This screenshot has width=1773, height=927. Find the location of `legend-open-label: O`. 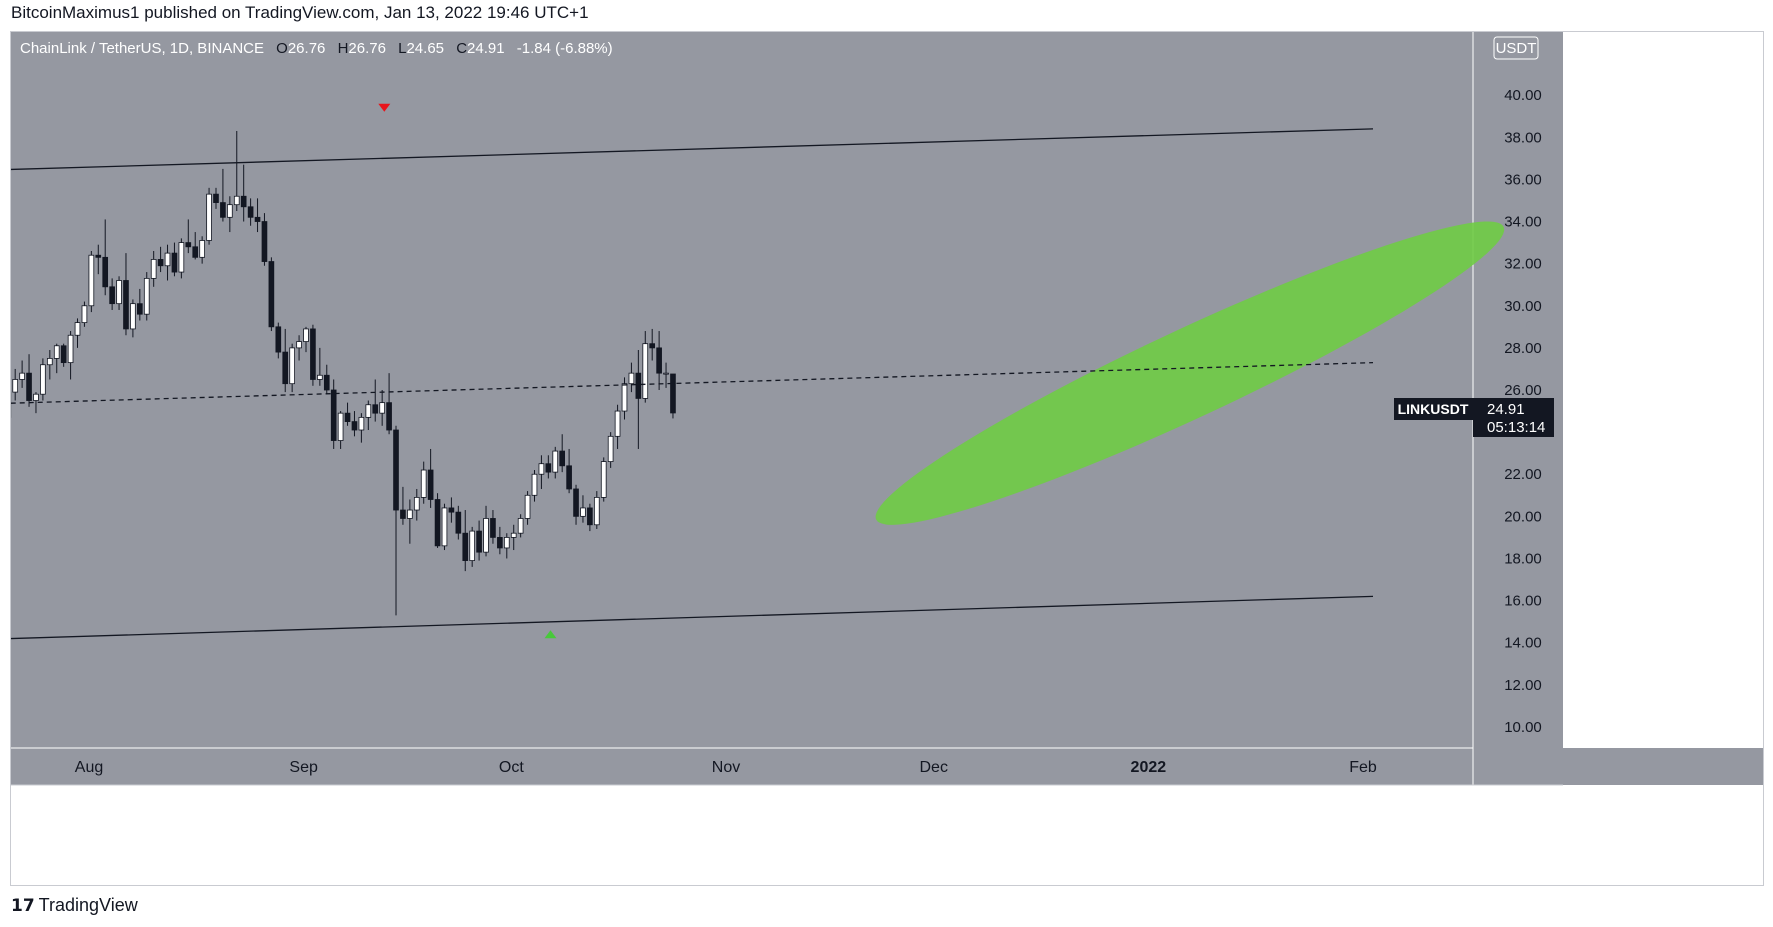

legend-open-label: O is located at coordinates (282, 48).